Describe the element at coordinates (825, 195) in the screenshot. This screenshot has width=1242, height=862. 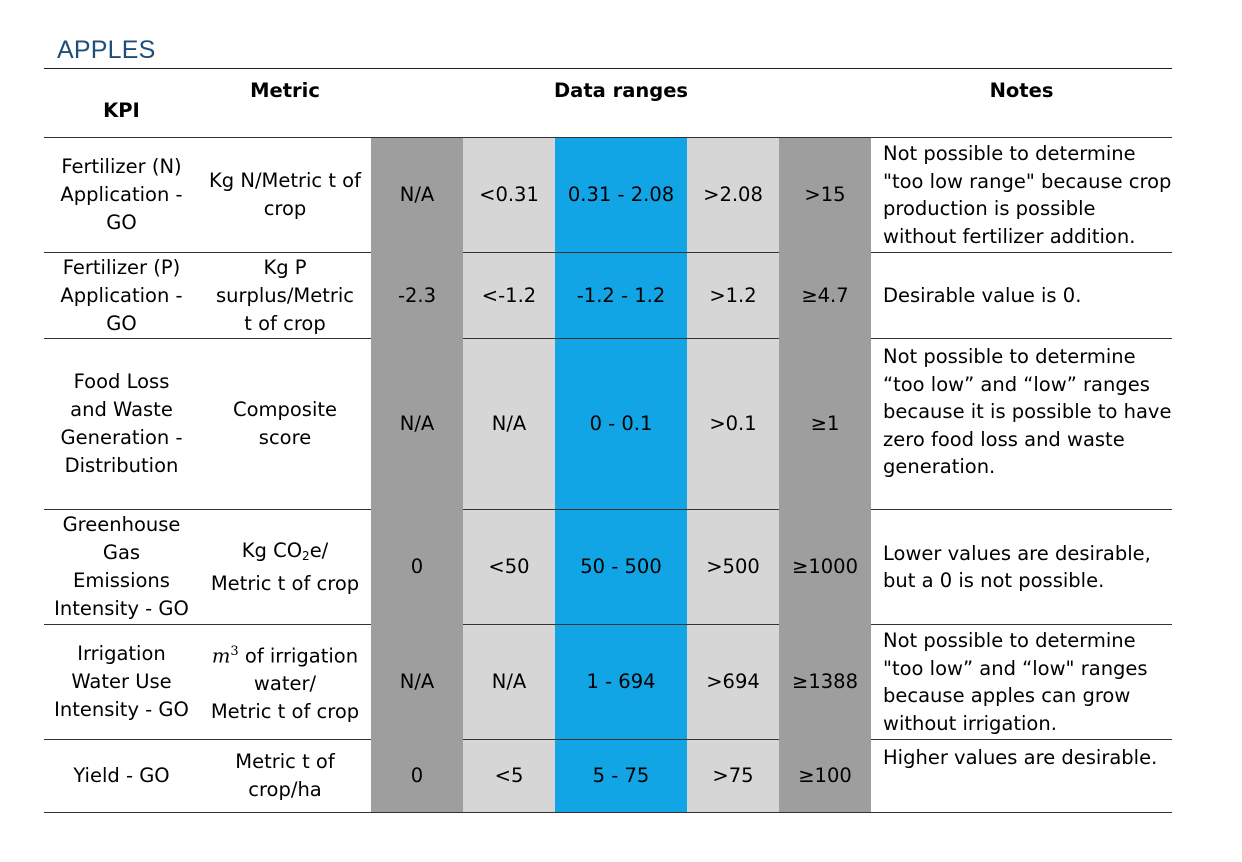
I see `range-dark-high: >15` at that location.